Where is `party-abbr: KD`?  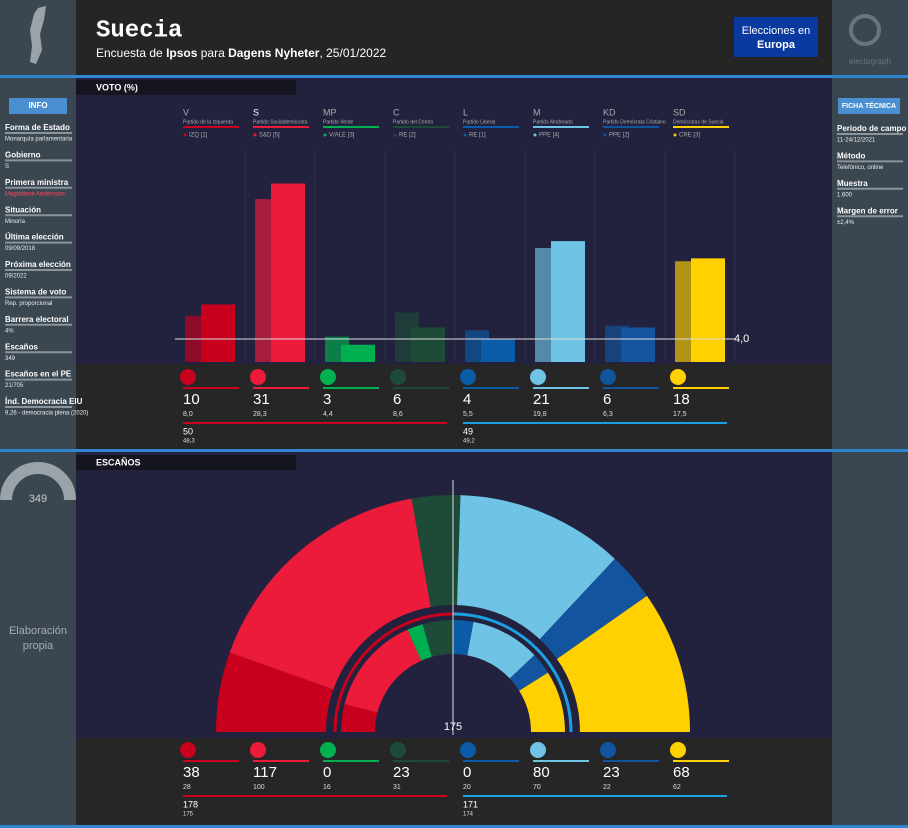 party-abbr: KD is located at coordinates (609, 112).